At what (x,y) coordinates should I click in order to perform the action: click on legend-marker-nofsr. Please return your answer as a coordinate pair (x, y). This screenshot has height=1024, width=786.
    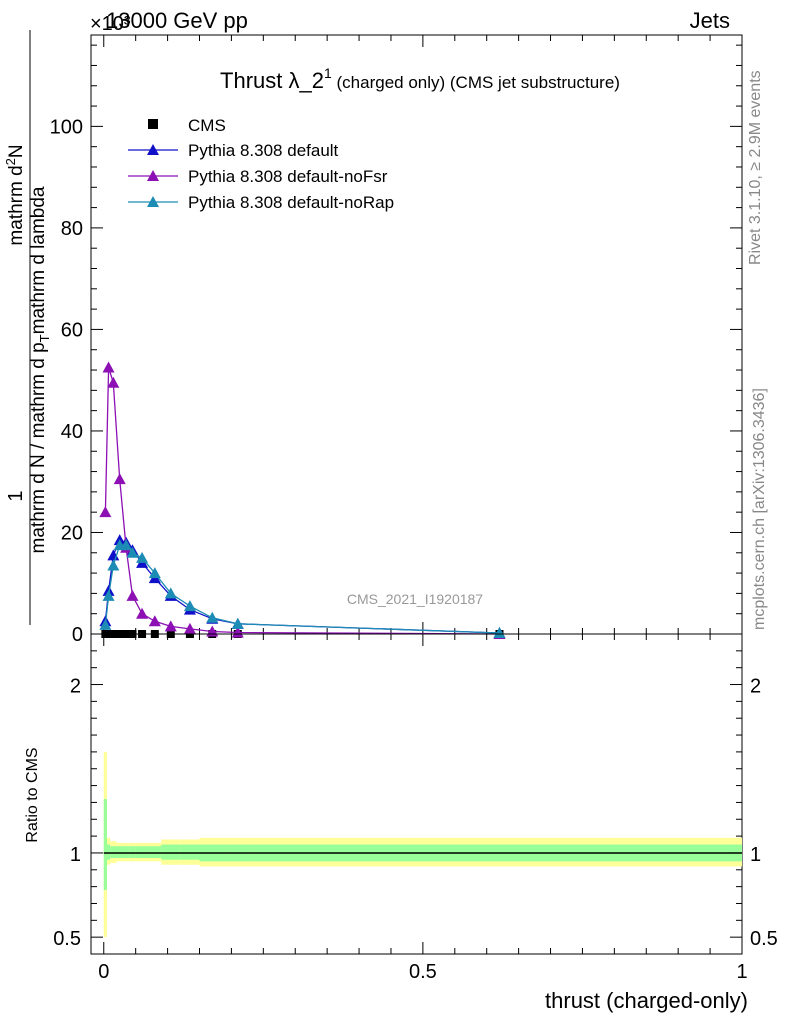
    Looking at the image, I should click on (153, 175).